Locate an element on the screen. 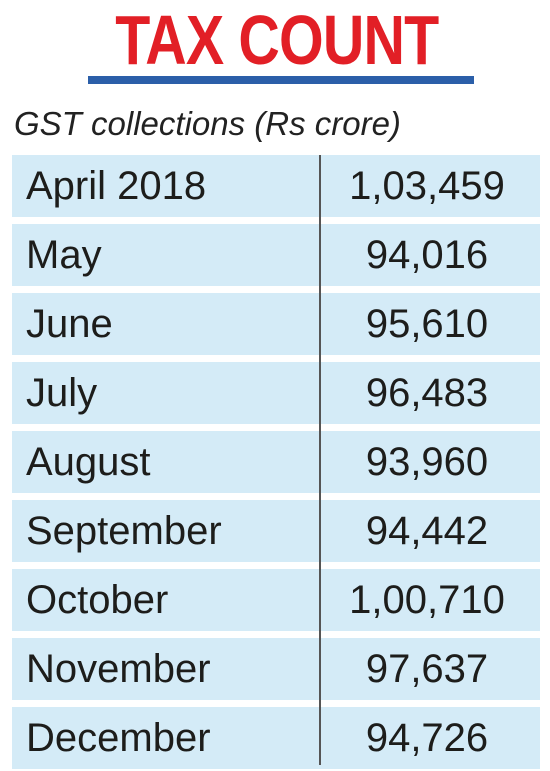 The height and width of the screenshot is (771, 550). table-row: August 93,960 is located at coordinates (276, 462).